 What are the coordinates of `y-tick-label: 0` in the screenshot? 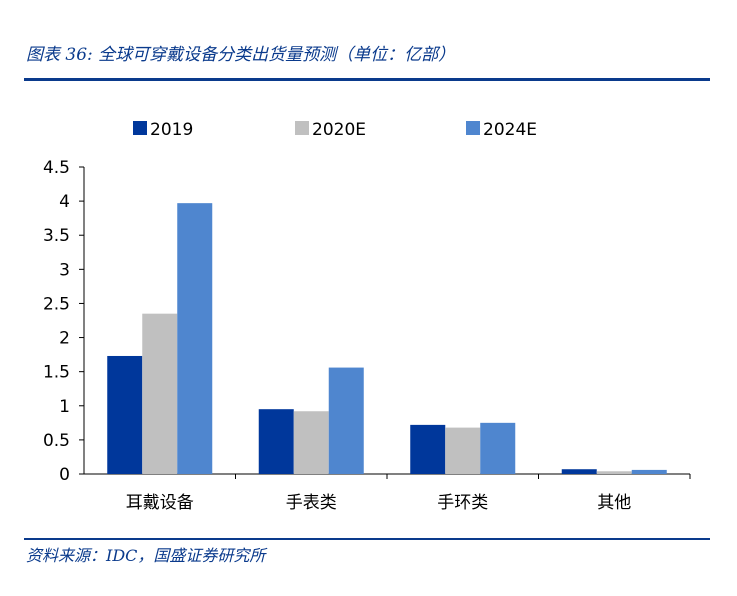 It's located at (64, 475).